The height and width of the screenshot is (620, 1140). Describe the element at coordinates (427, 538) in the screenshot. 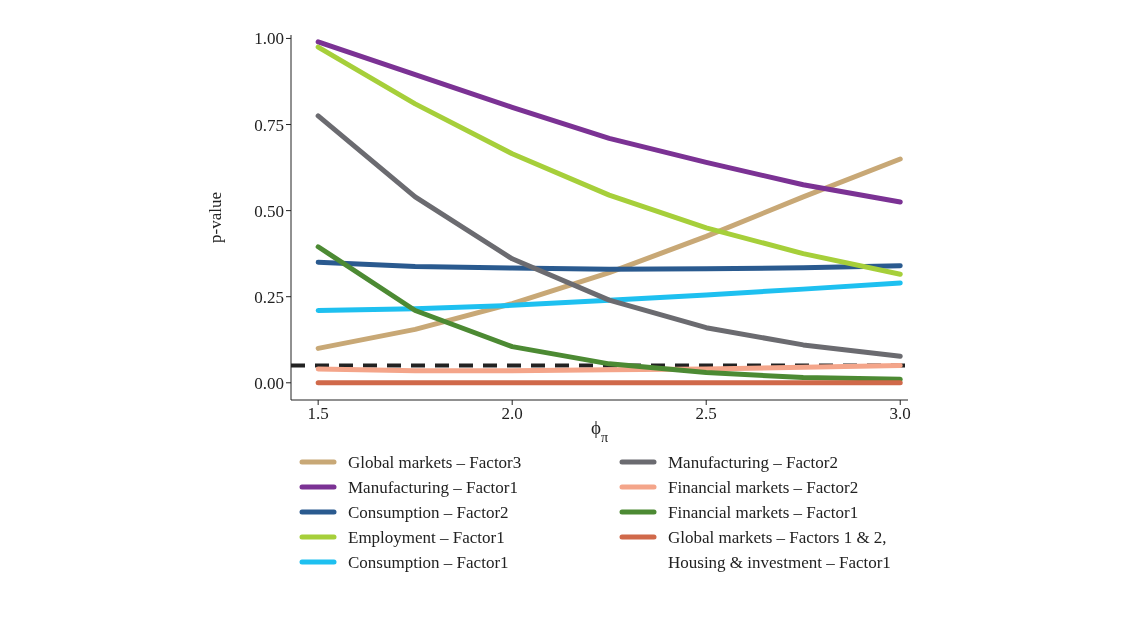

I see `legend-label: Employment – Factor1` at that location.